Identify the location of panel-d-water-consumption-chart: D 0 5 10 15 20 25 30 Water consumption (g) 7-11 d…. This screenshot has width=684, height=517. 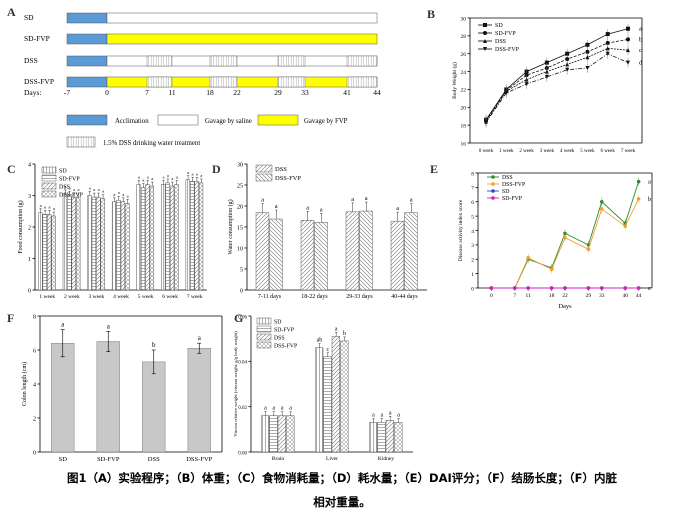
(319, 231).